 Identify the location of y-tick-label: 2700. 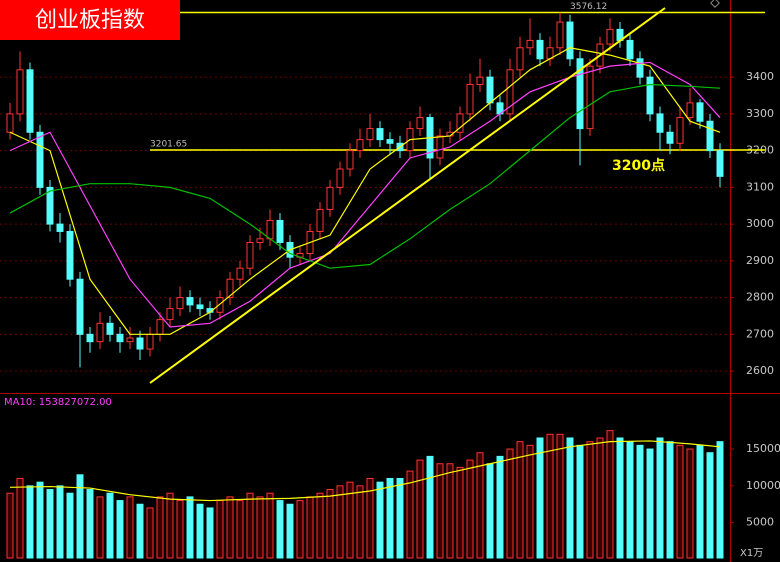
(760, 333).